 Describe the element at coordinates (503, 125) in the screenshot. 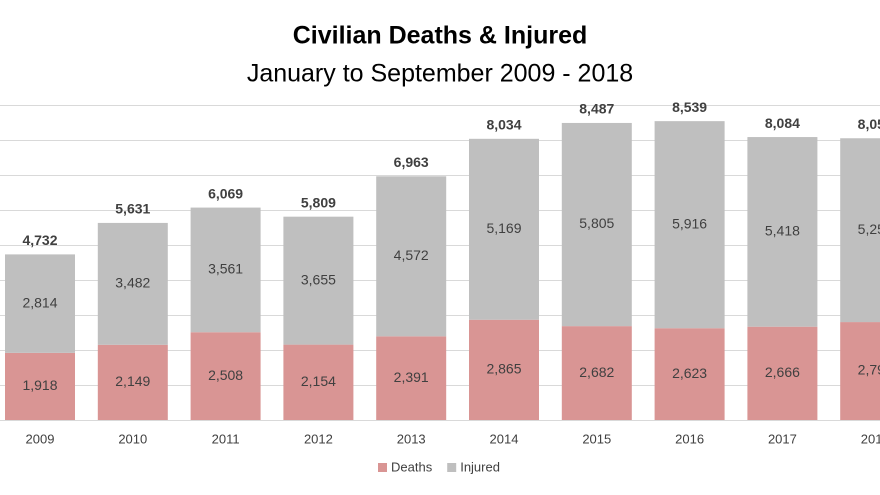

I see `total-label: 8,034` at that location.